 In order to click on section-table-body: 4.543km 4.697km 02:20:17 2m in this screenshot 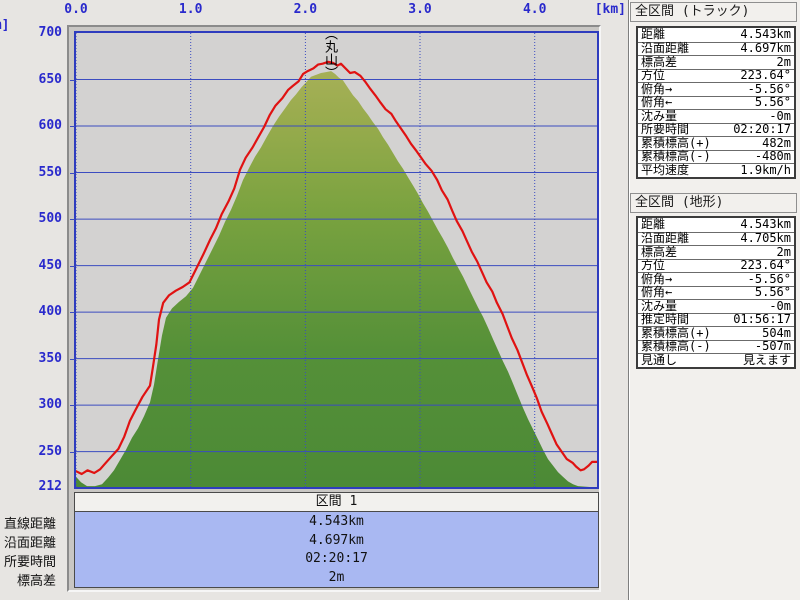, I will do `click(336, 549)`.